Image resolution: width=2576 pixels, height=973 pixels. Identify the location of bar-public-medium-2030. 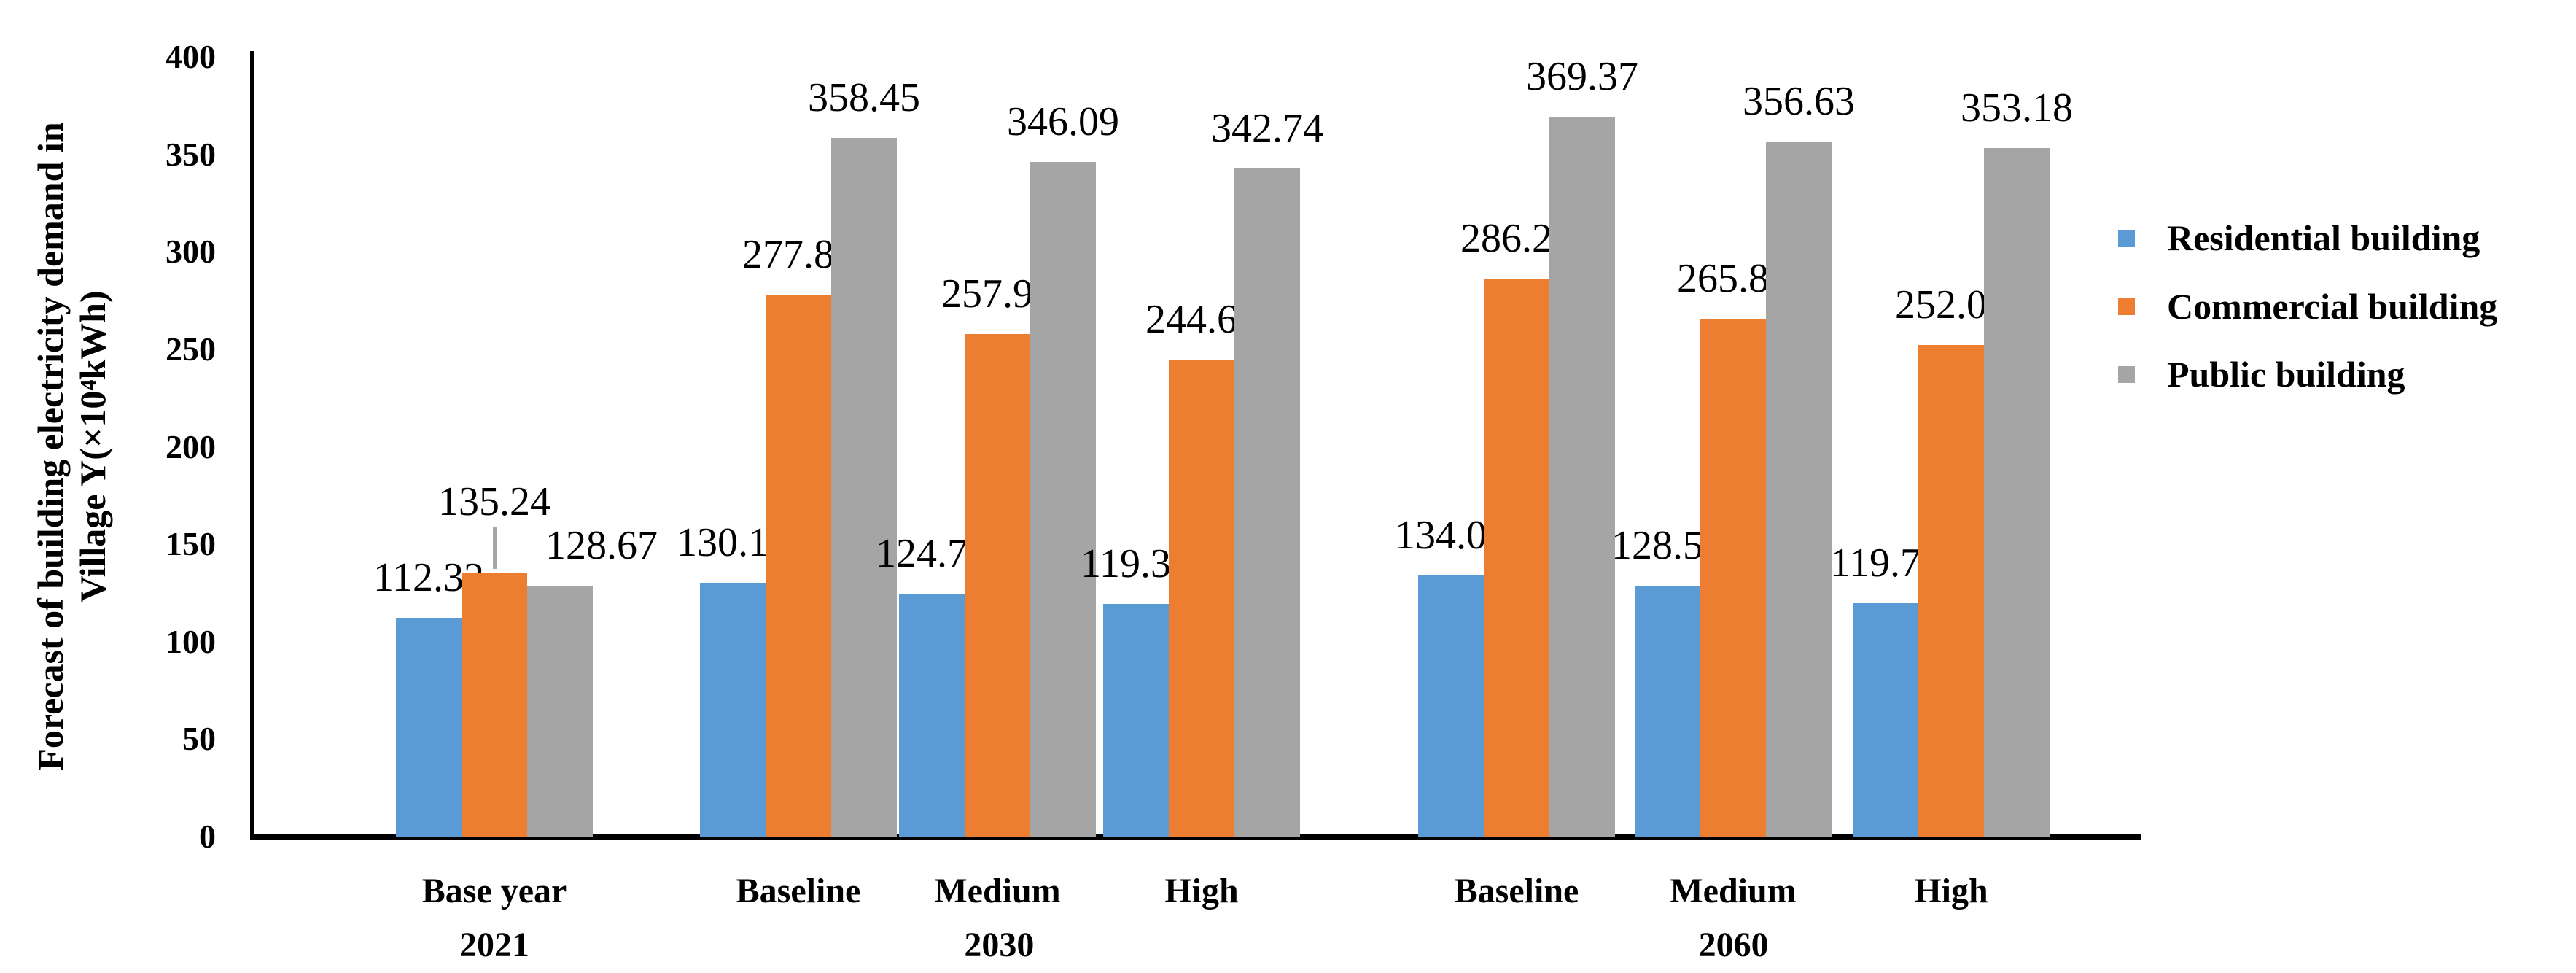
(1063, 499).